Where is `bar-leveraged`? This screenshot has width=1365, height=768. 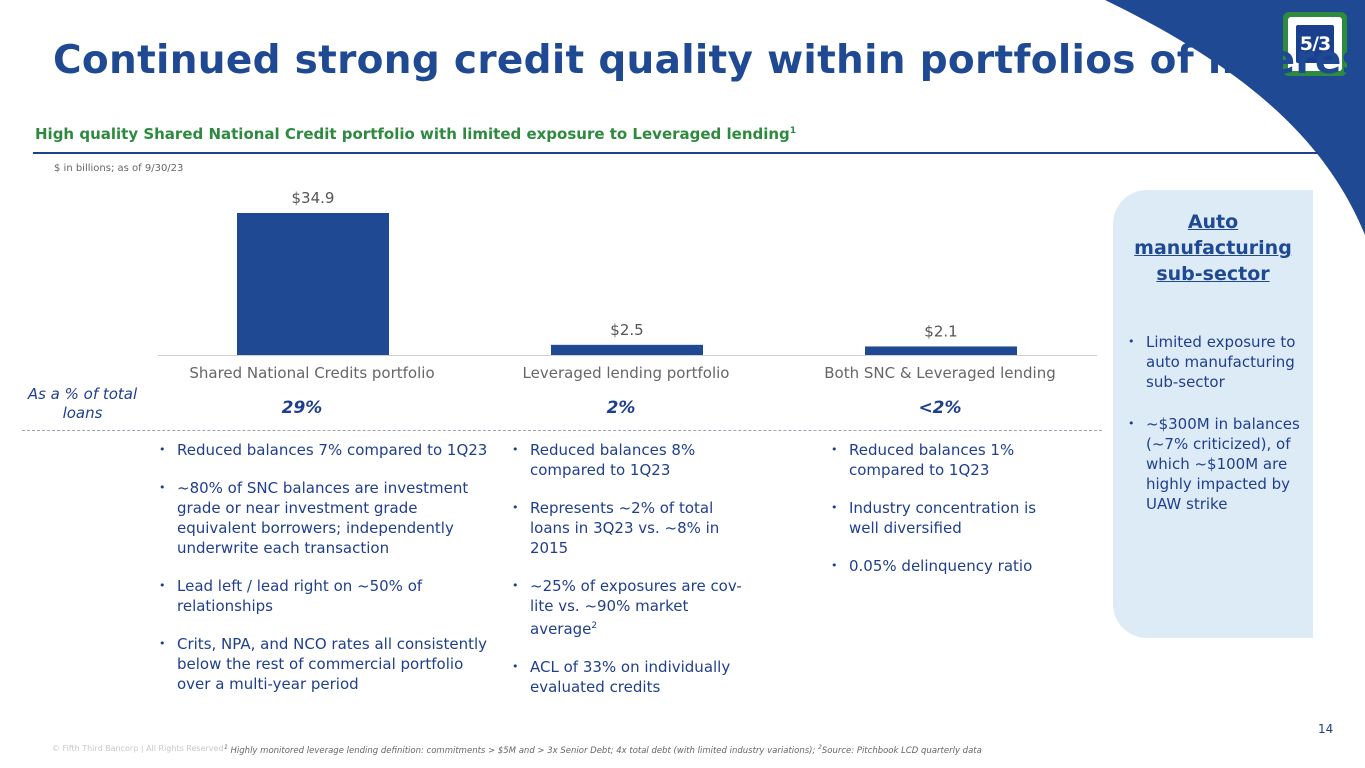
bar-leveraged is located at coordinates (627, 349).